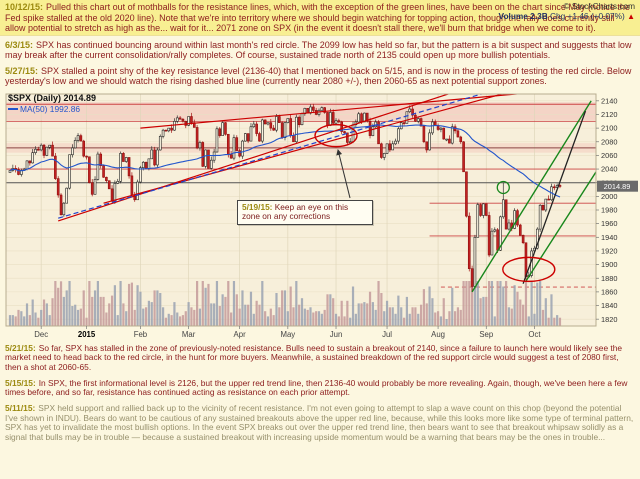 The height and width of the screenshot is (479, 640). I want to click on svg-text: 2015, so click(87, 334).